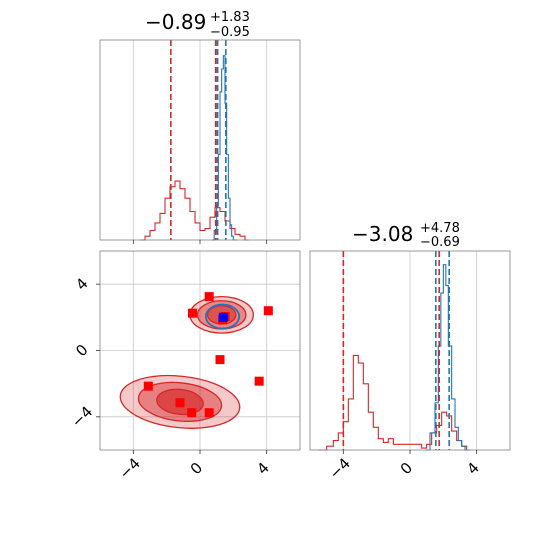 The image size is (550, 550). What do you see at coordinates (82, 417) in the screenshot?
I see `y-tick-label-joint: −4` at bounding box center [82, 417].